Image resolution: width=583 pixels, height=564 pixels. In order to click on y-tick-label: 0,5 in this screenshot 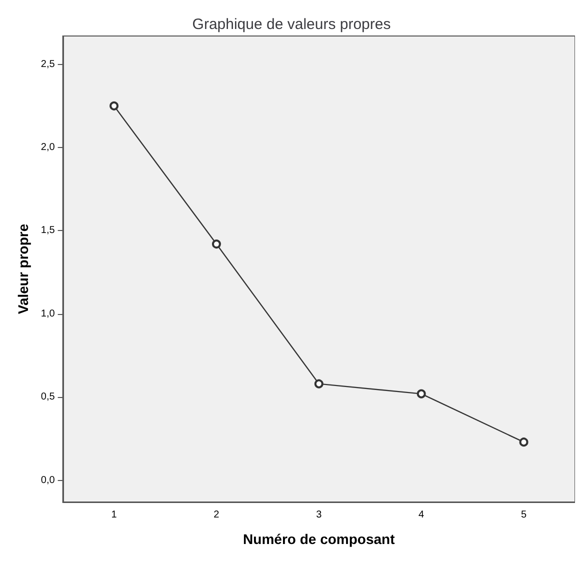, I will do `click(48, 397)`.